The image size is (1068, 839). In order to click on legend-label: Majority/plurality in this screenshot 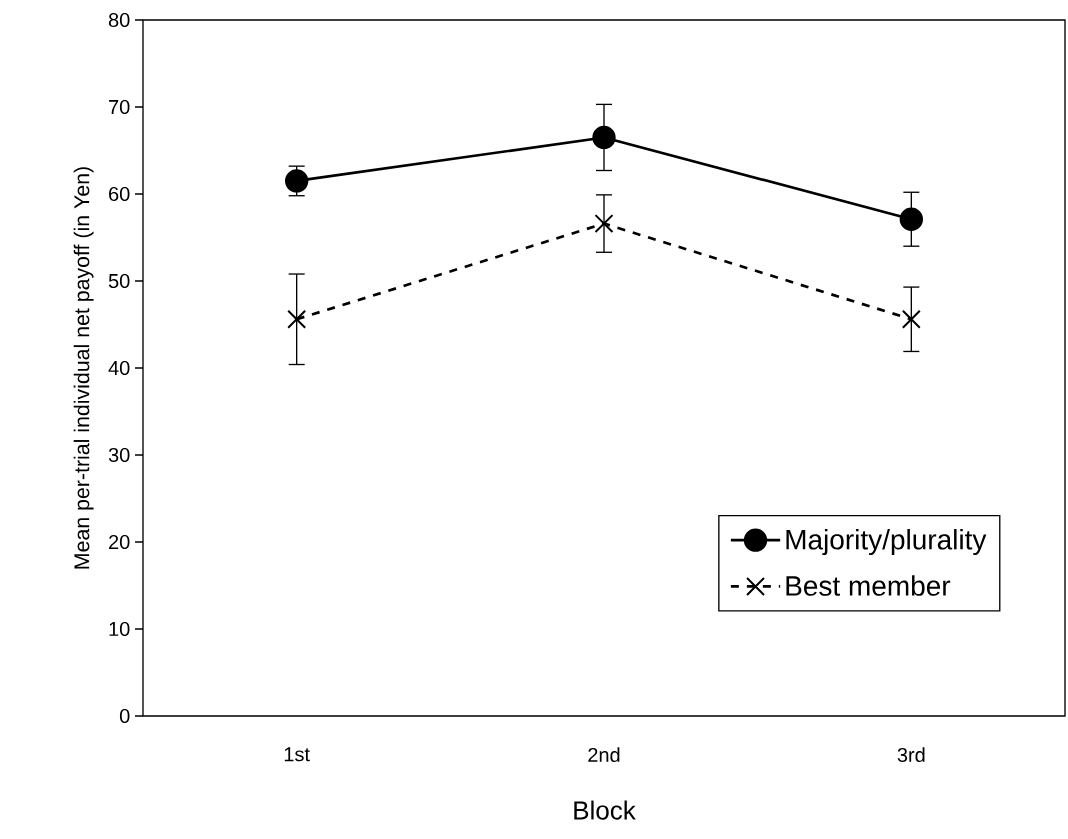, I will do `click(886, 542)`.